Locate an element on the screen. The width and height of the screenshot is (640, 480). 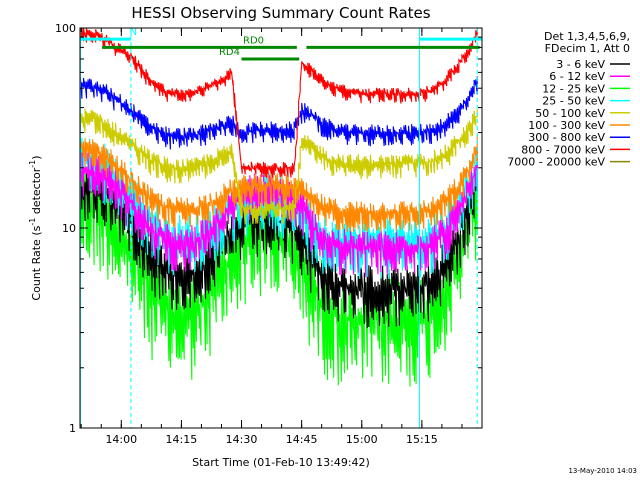
flag-label-n: N is located at coordinates (133, 32).